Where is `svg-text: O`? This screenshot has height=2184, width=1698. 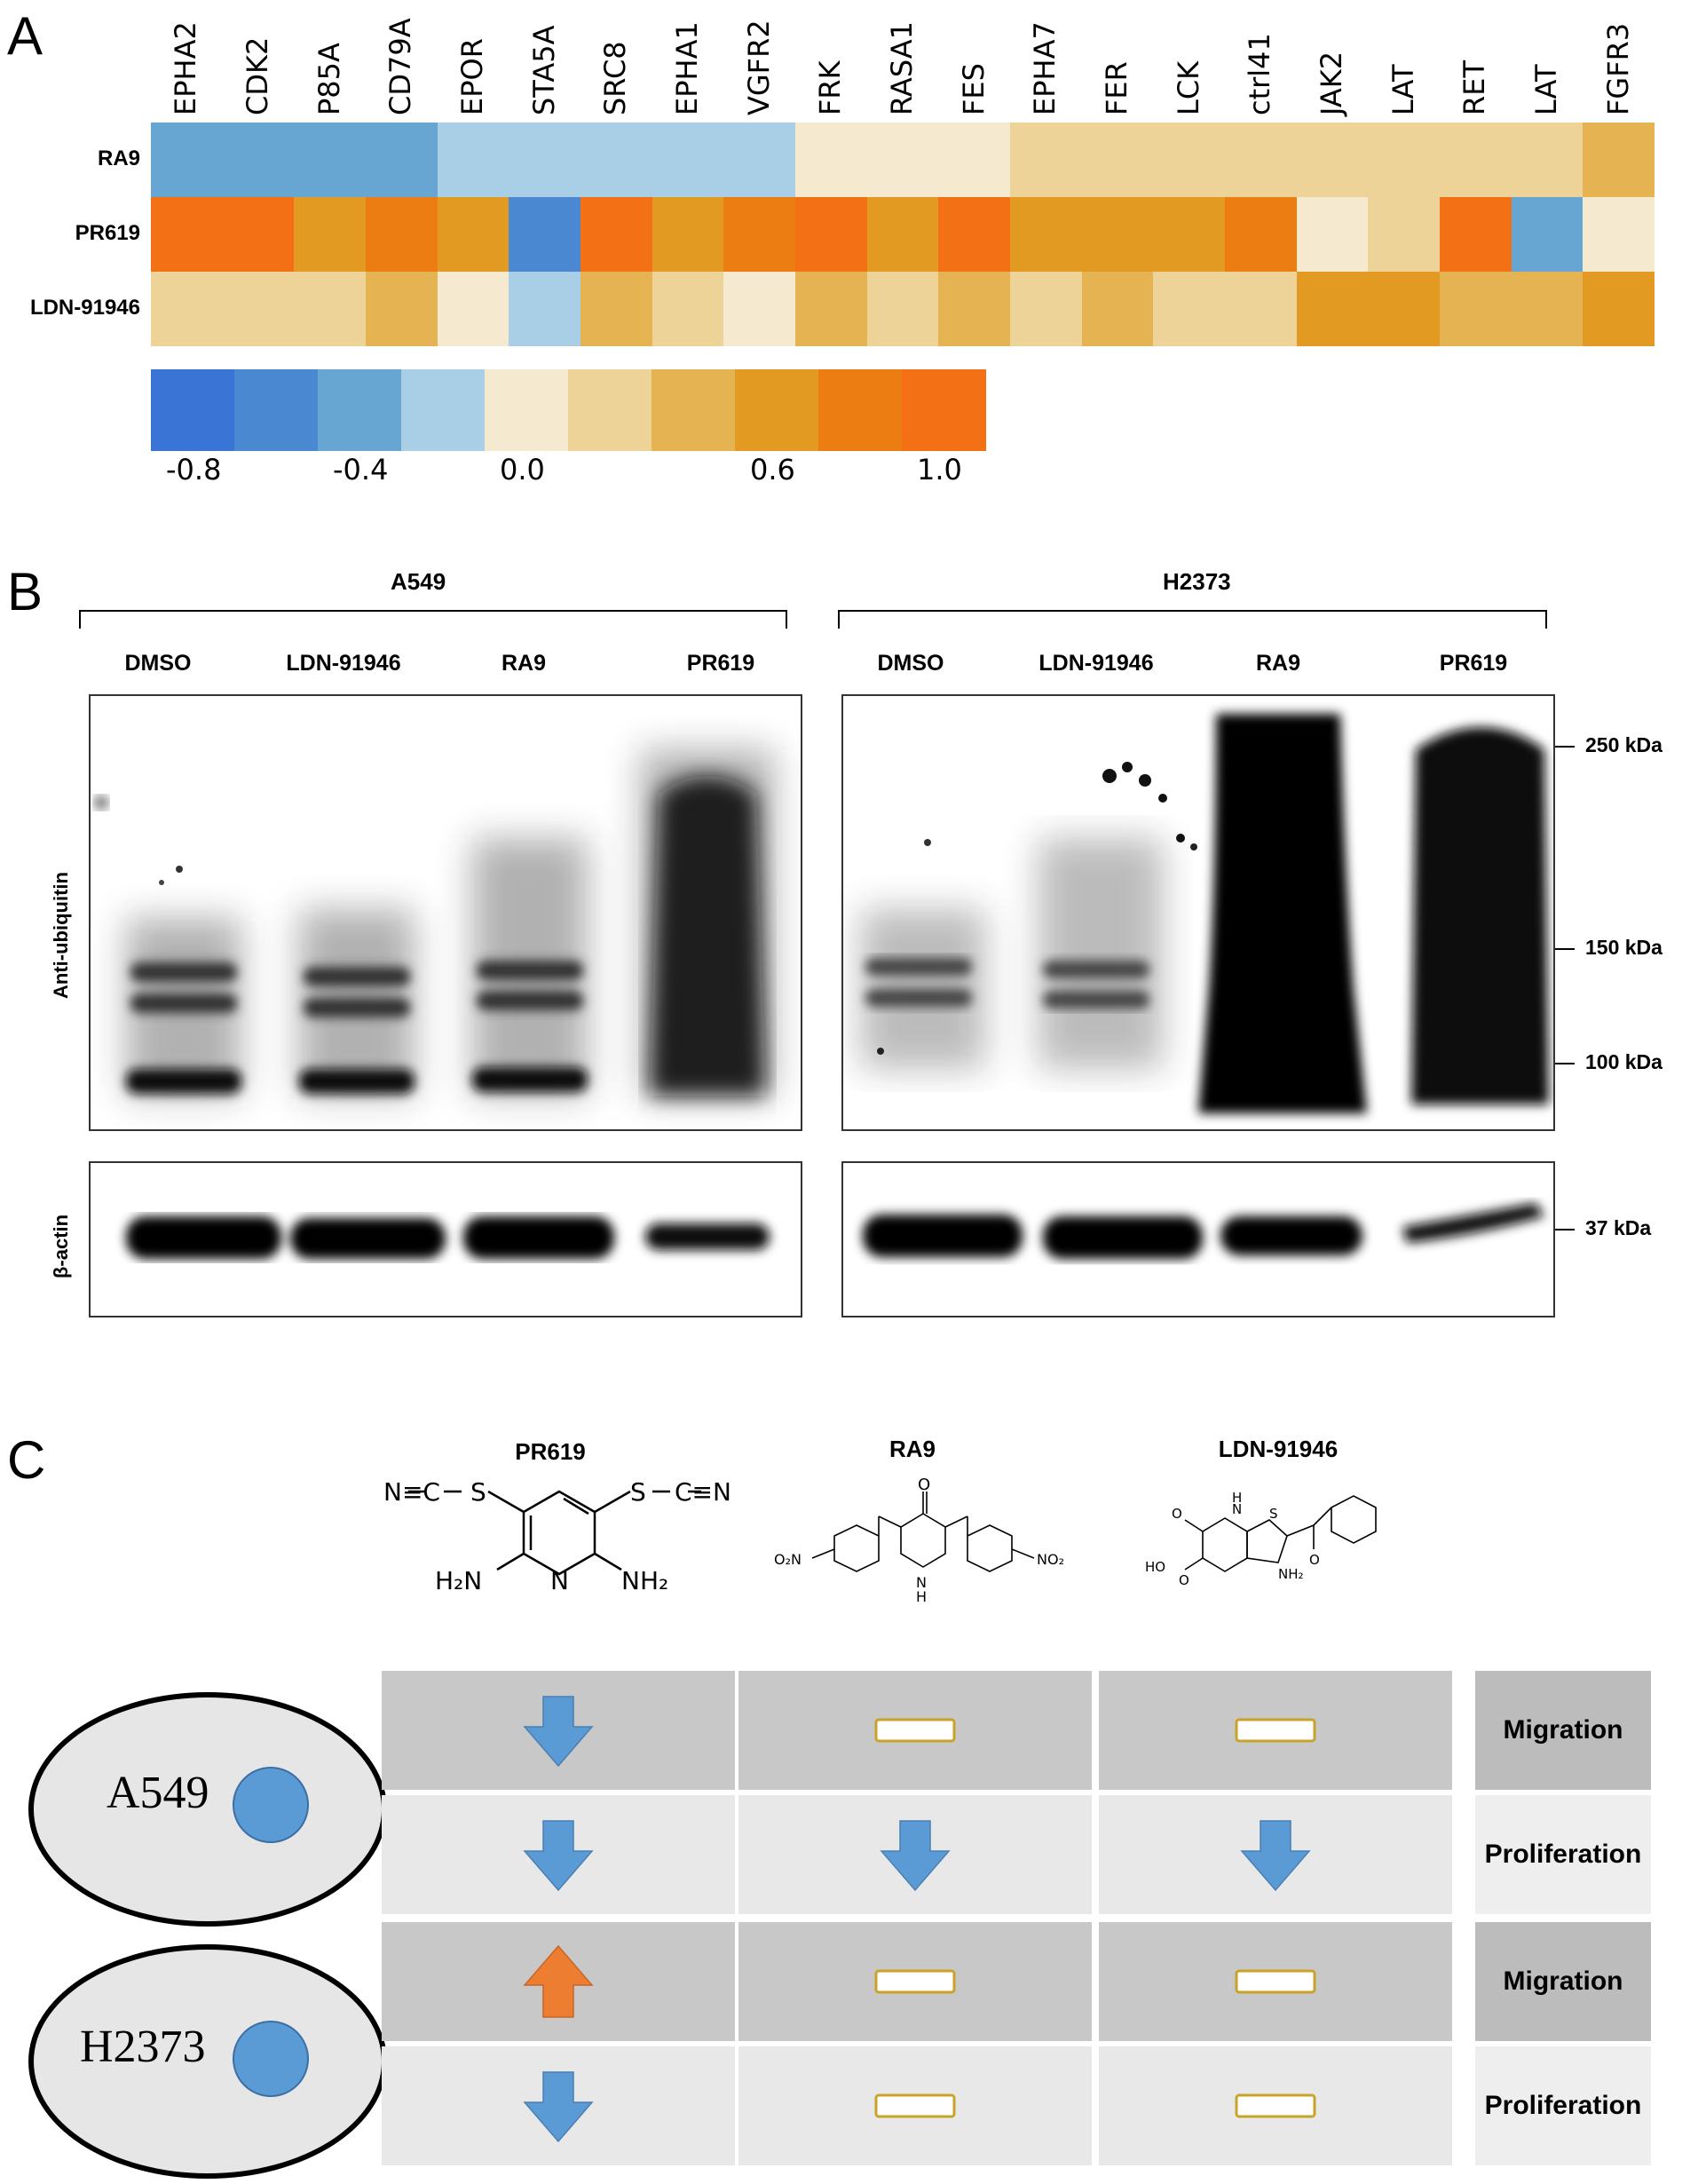 svg-text: O is located at coordinates (1314, 1560).